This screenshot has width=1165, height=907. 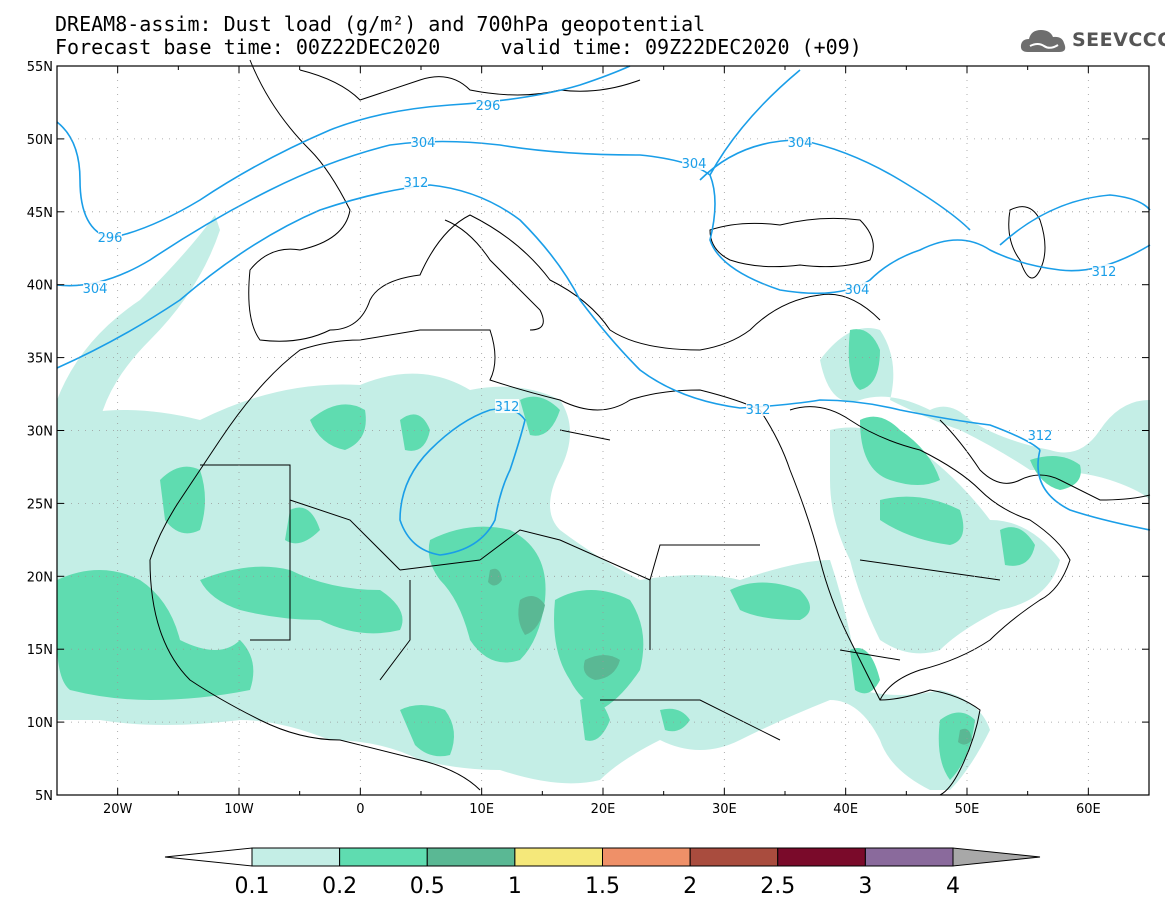 What do you see at coordinates (1094, 490) in the screenshot?
I see `contour-312-east` at bounding box center [1094, 490].